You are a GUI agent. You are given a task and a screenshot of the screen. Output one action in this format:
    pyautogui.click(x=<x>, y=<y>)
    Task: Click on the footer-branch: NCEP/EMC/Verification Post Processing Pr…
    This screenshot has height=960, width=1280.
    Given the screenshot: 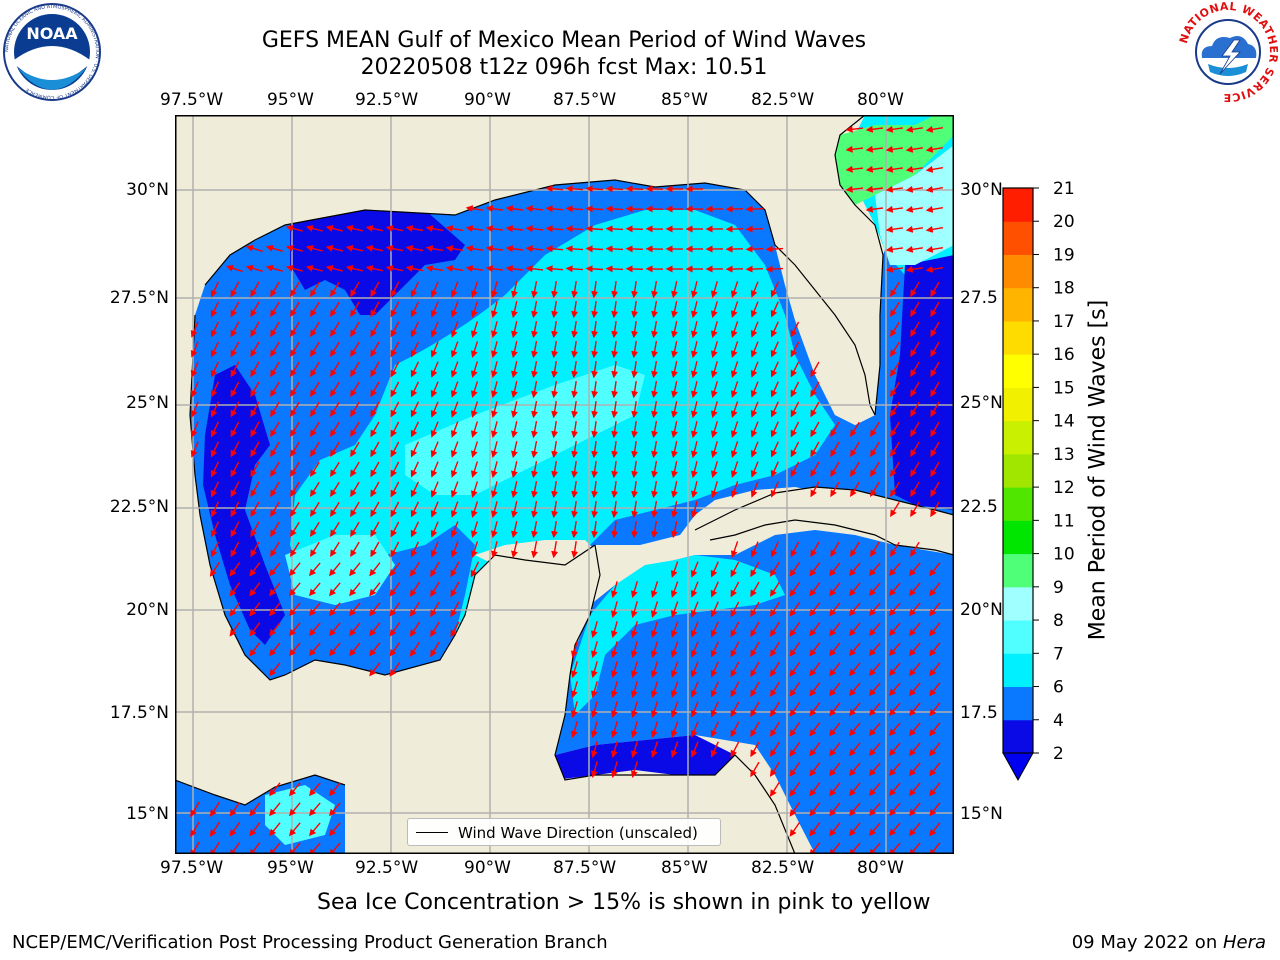 What is the action you would take?
    pyautogui.click(x=310, y=942)
    